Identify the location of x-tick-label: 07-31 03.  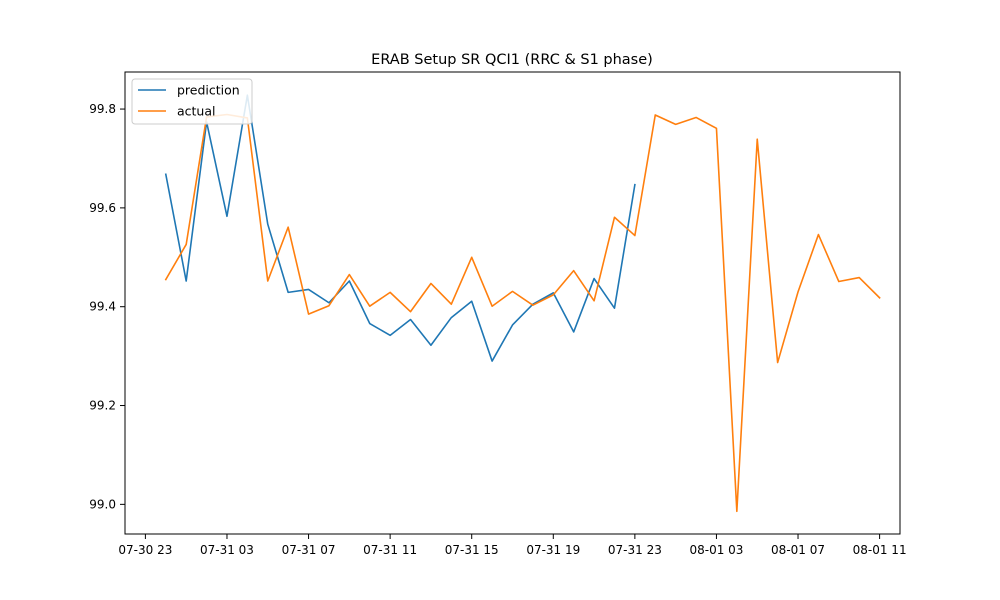
(227, 550).